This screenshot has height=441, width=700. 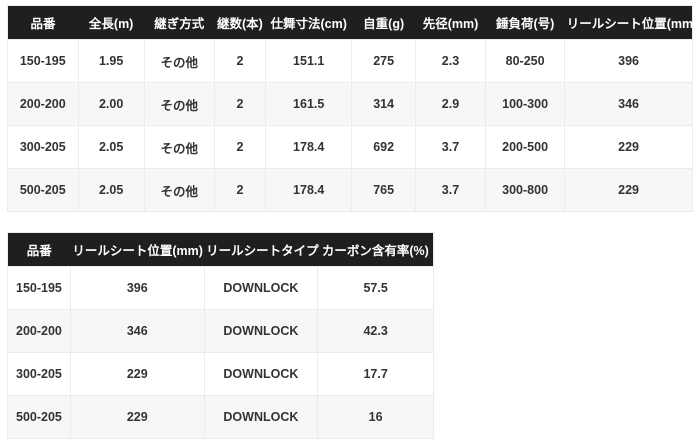 I want to click on table-row: 150-195 1.95 その他 2 151.1 275 2.3 80-250 396, so click(x=350, y=61).